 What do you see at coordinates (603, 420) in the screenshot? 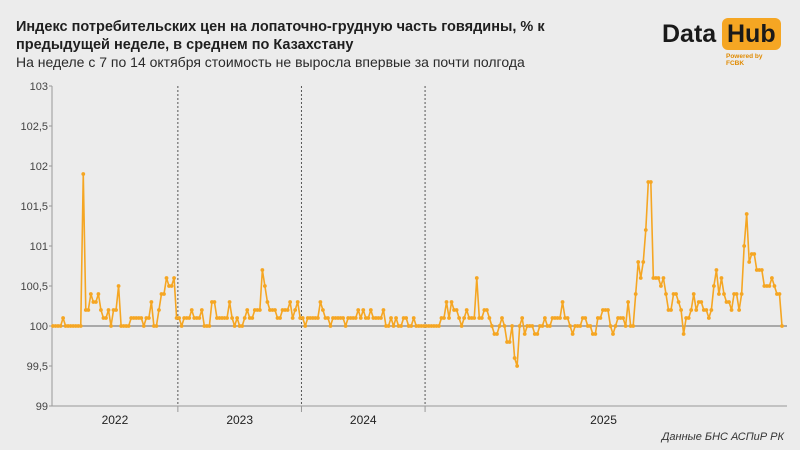
I see `x-tick-label: 2025` at bounding box center [603, 420].